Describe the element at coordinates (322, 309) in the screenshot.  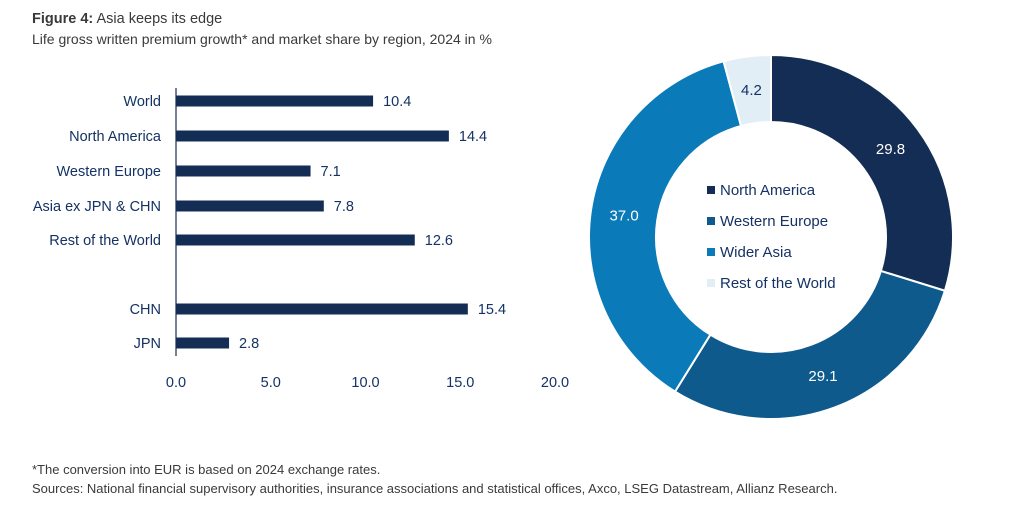
I see `bar-chn` at that location.